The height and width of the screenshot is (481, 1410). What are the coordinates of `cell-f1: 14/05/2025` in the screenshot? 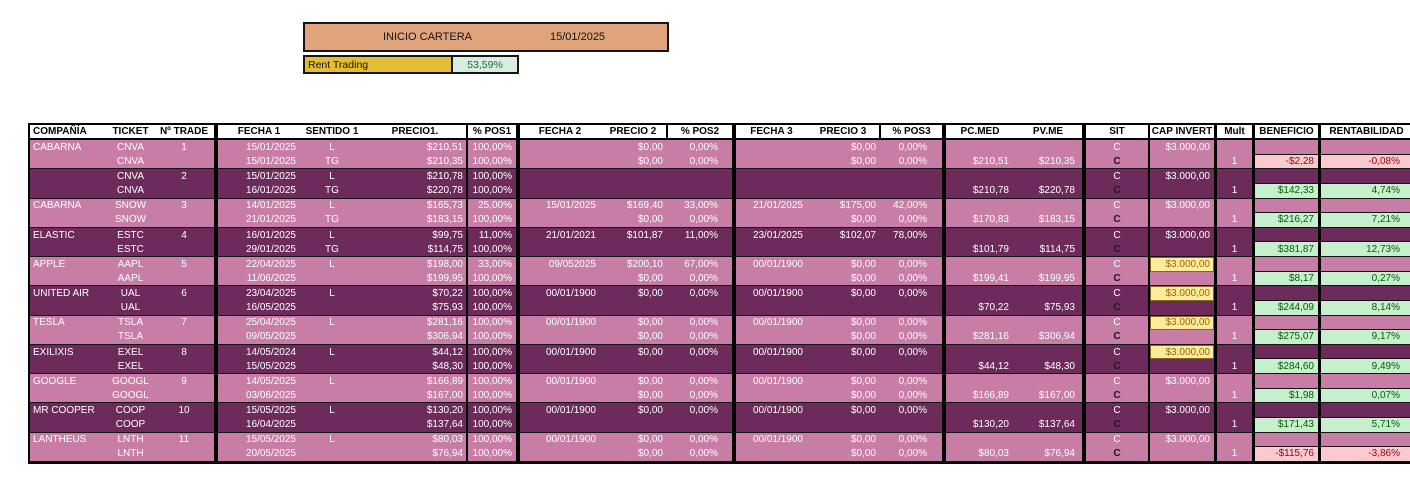 It's located at (257, 381).